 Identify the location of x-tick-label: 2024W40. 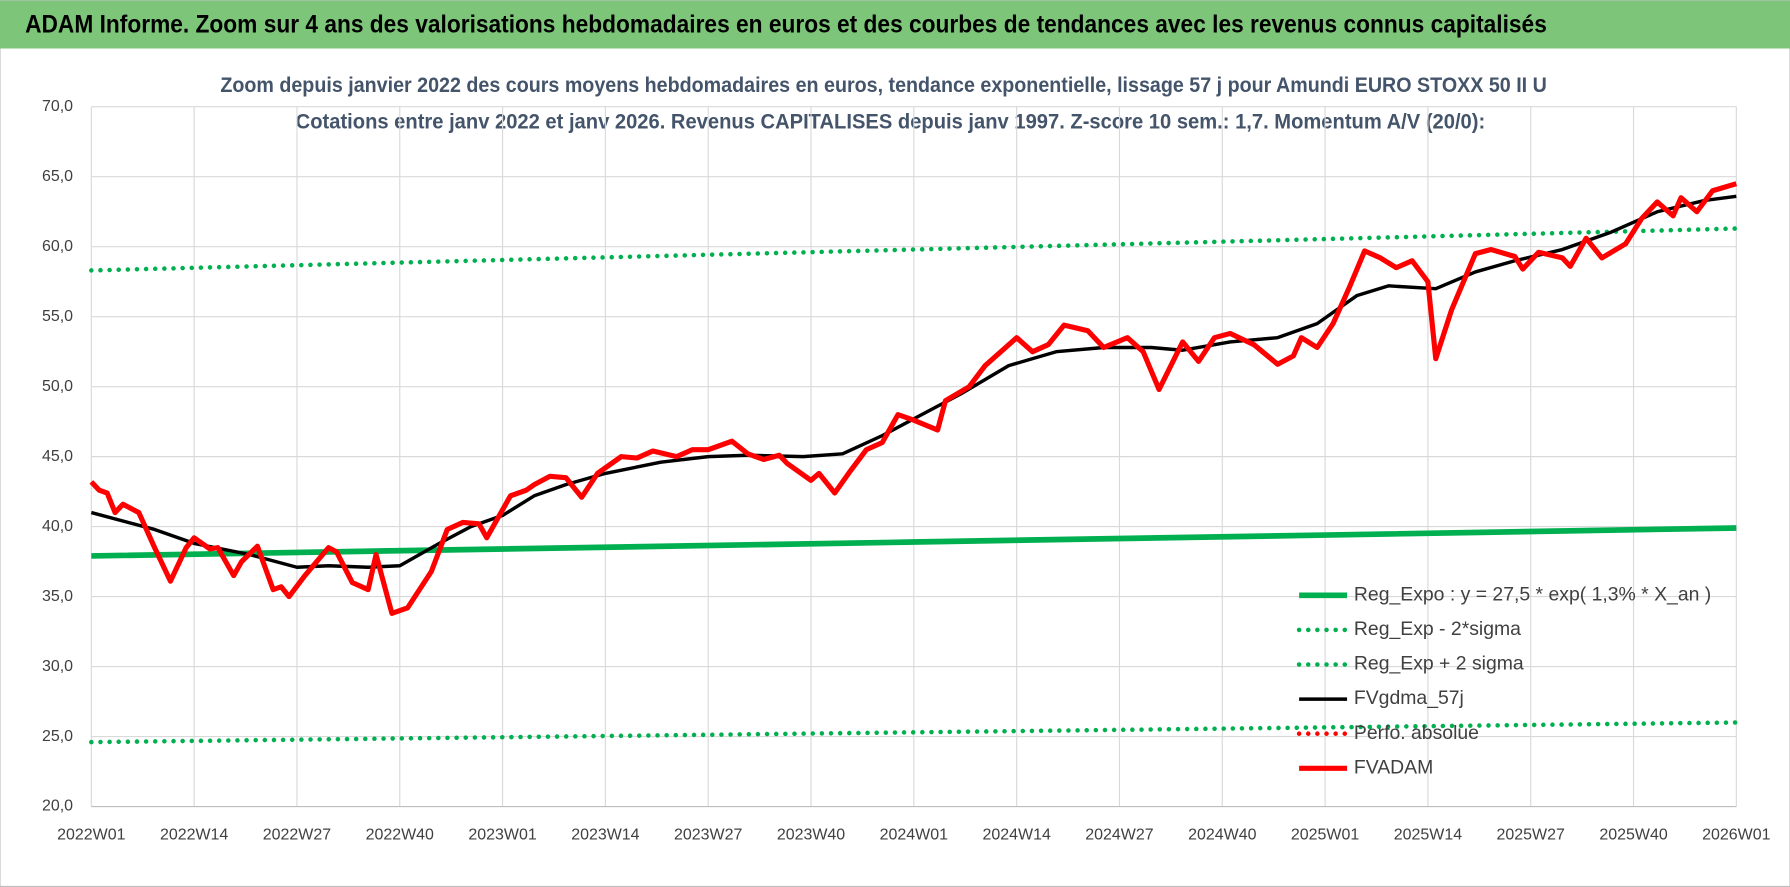
(1222, 834).